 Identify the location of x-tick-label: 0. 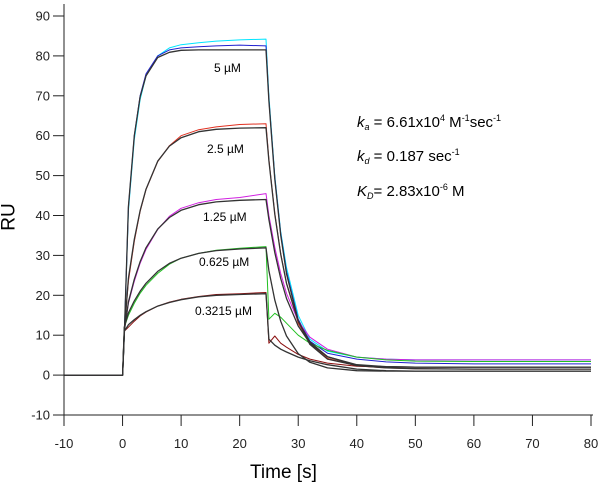
(122, 443).